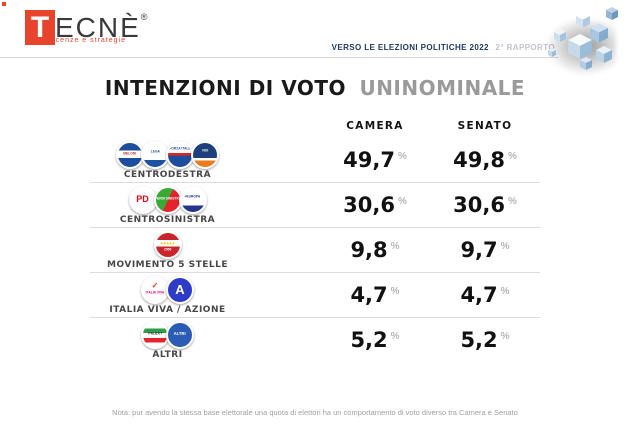  I want to click on value-number: 49,7, so click(369, 160).